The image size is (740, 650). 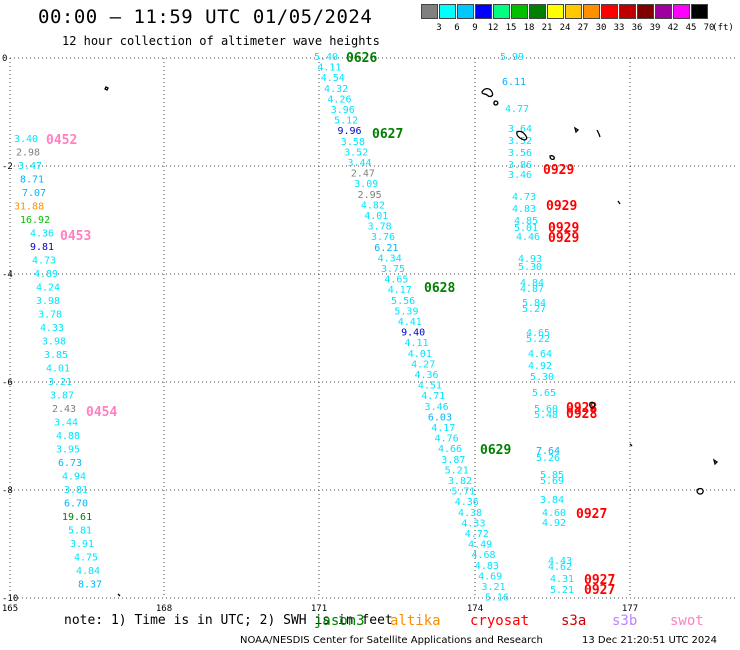 I want to click on colorbar-label: 6, so click(x=457, y=28).